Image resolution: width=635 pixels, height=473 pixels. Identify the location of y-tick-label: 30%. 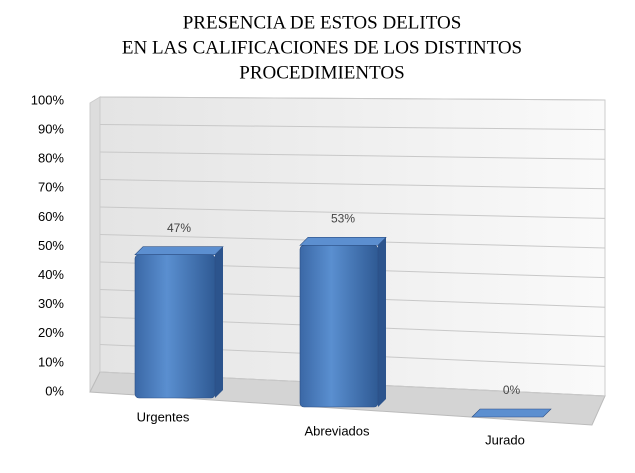
(51, 303).